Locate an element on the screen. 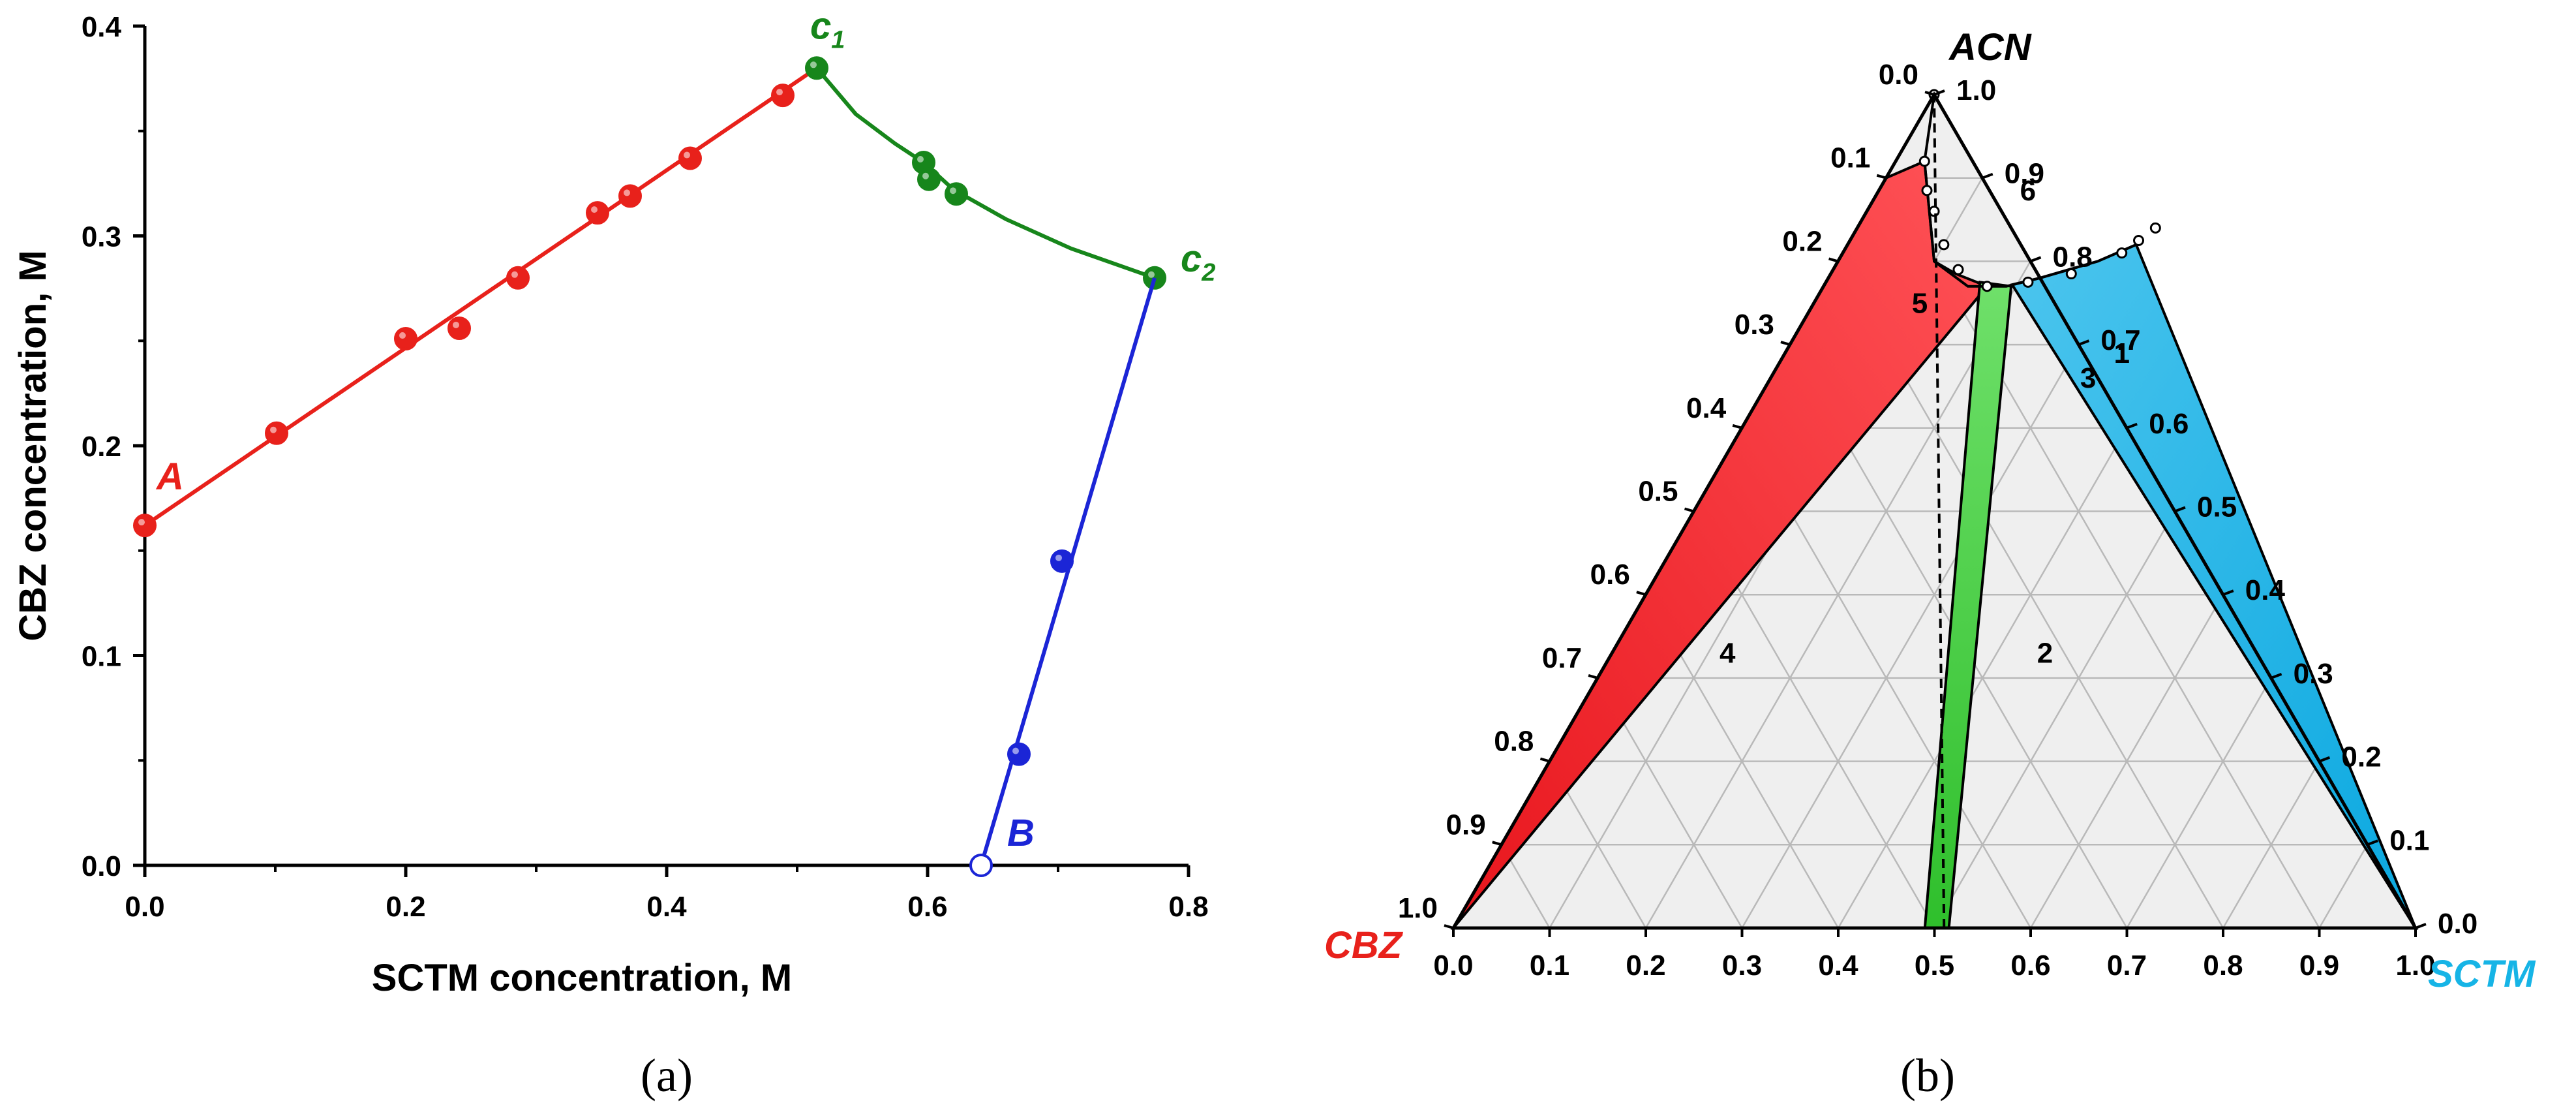 The image size is (2576, 1114). right-axis-tick-label: 0.1 is located at coordinates (2409, 840).